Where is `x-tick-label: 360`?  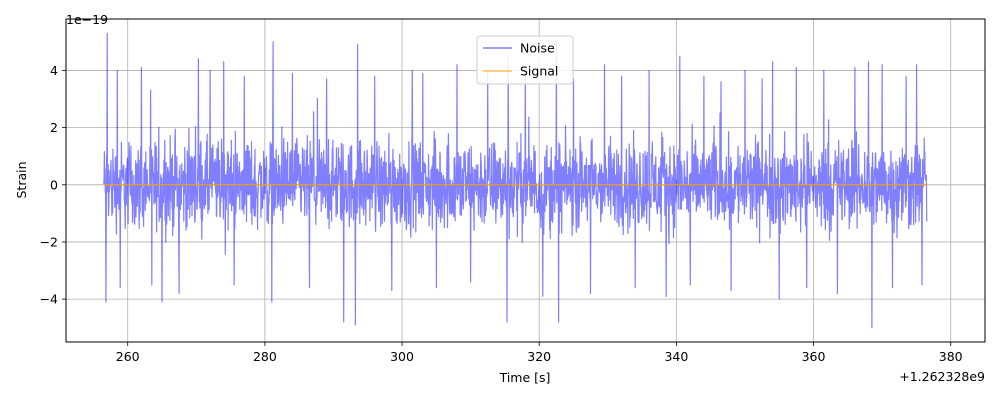 x-tick-label: 360 is located at coordinates (814, 356).